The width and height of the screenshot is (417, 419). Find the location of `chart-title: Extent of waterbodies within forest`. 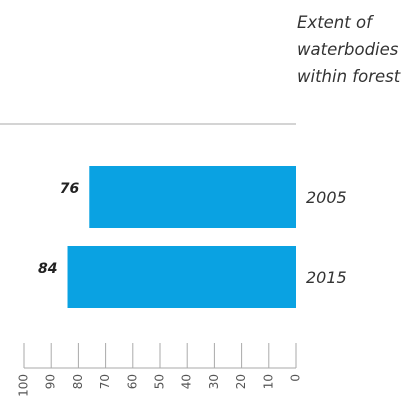

chart-title: Extent of waterbodies within forest is located at coordinates (349, 49).